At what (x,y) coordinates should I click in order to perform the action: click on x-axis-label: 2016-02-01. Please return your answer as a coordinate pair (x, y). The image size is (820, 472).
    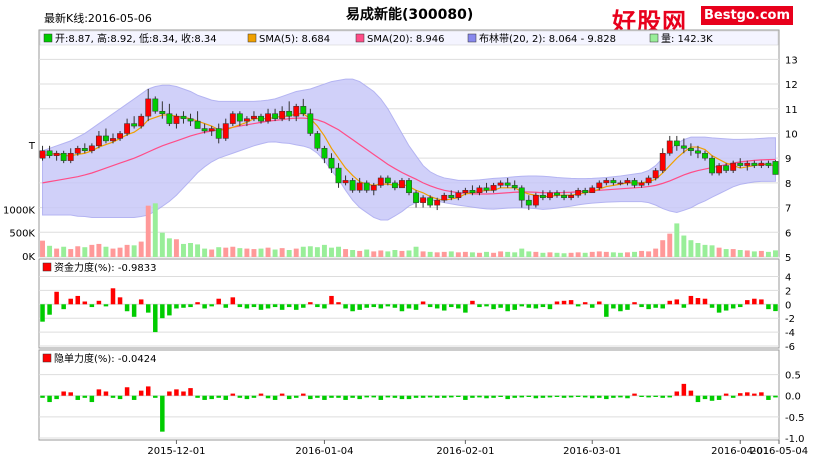
    Looking at the image, I should click on (465, 451).